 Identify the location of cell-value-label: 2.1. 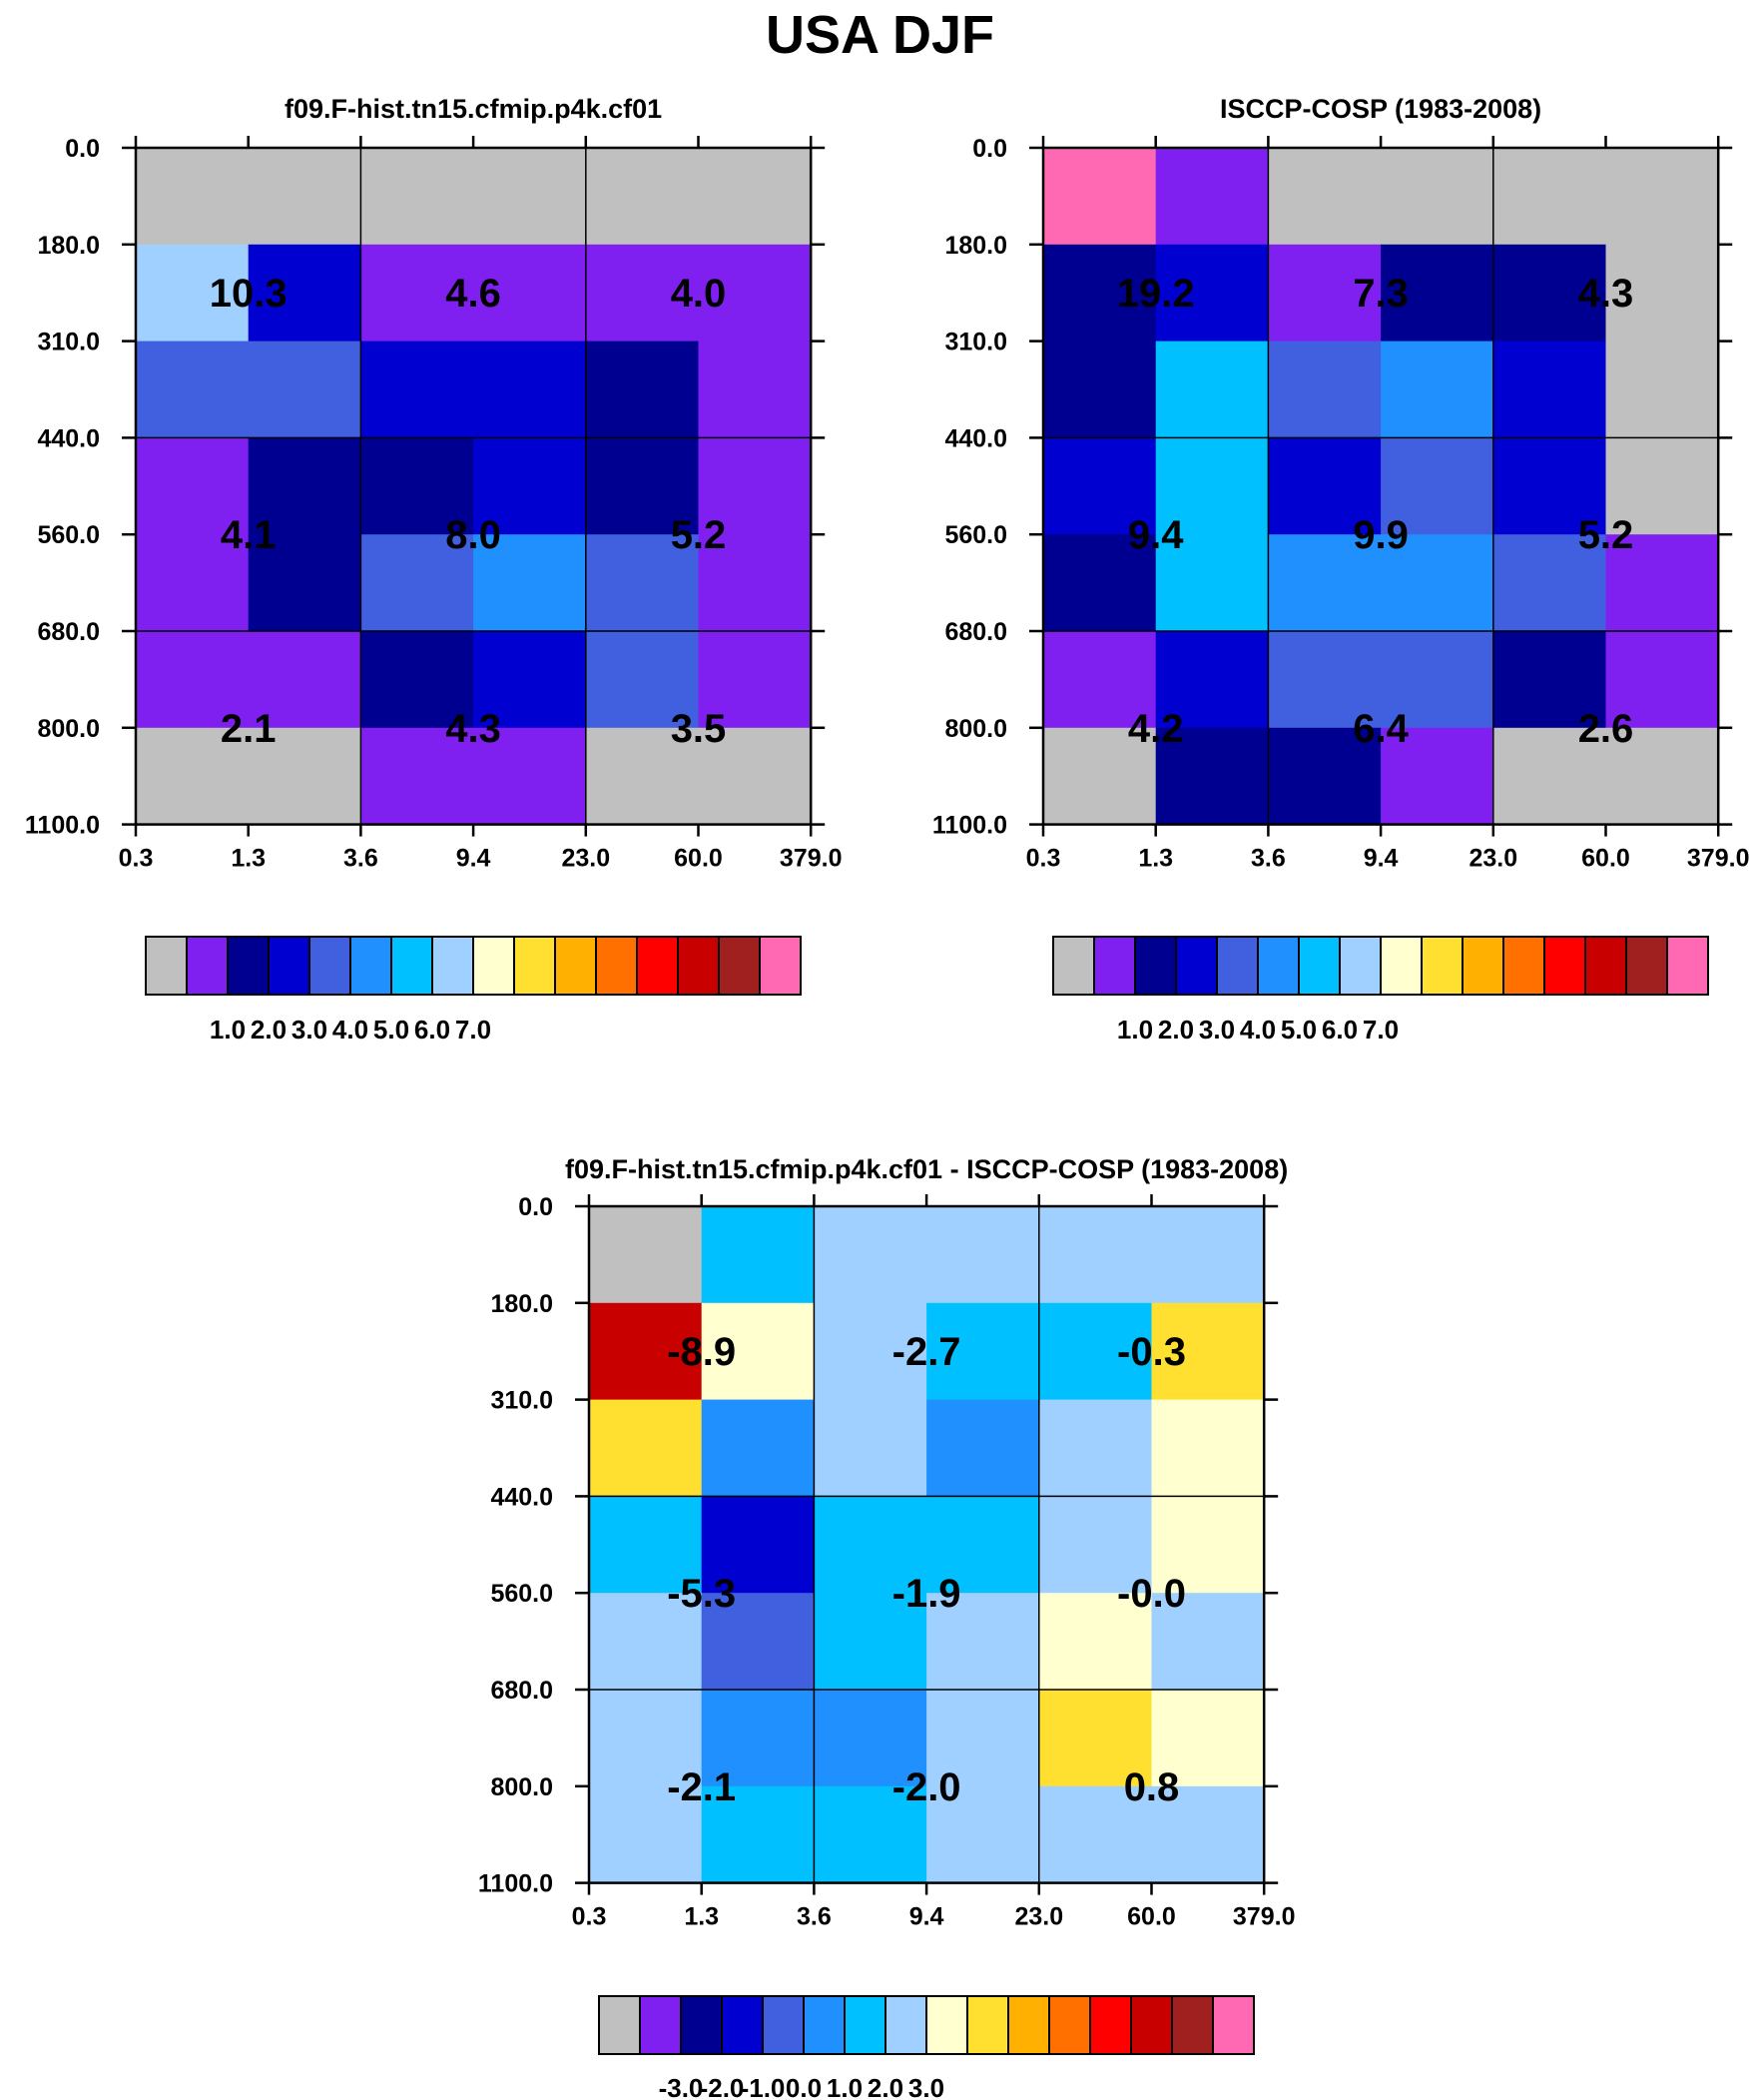
(249, 729).